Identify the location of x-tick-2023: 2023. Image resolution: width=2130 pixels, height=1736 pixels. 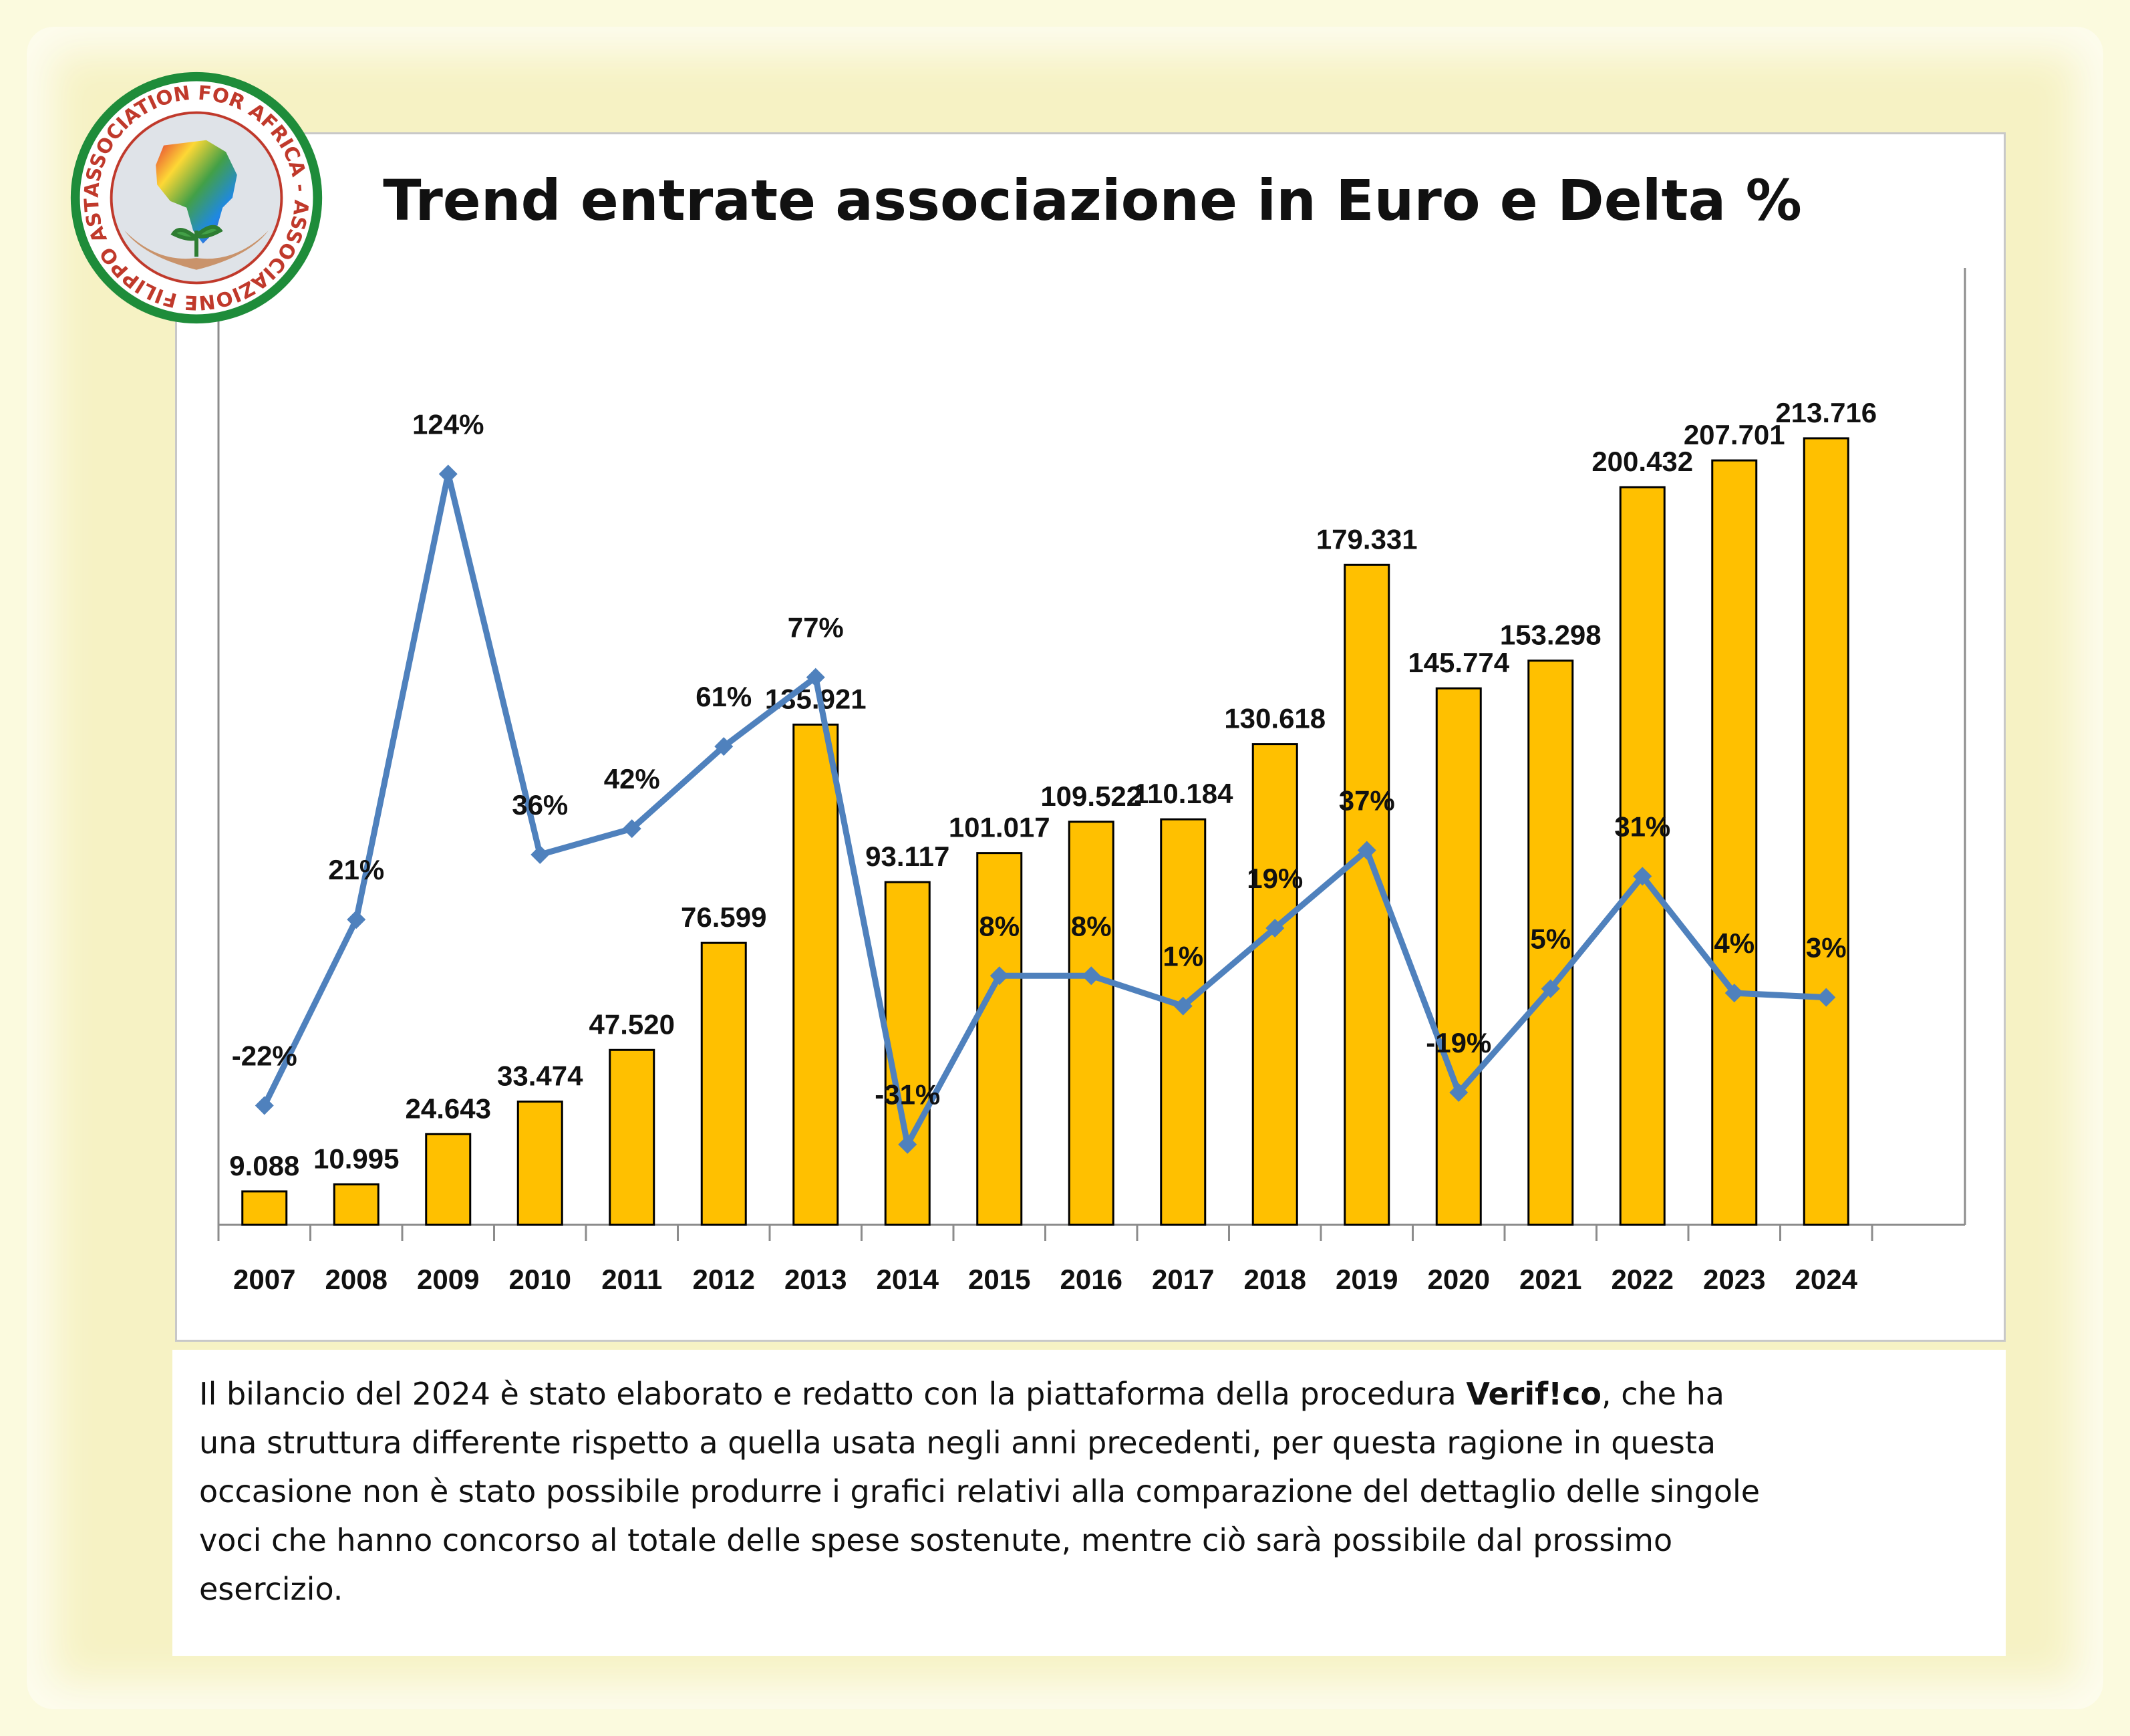
(1734, 1279).